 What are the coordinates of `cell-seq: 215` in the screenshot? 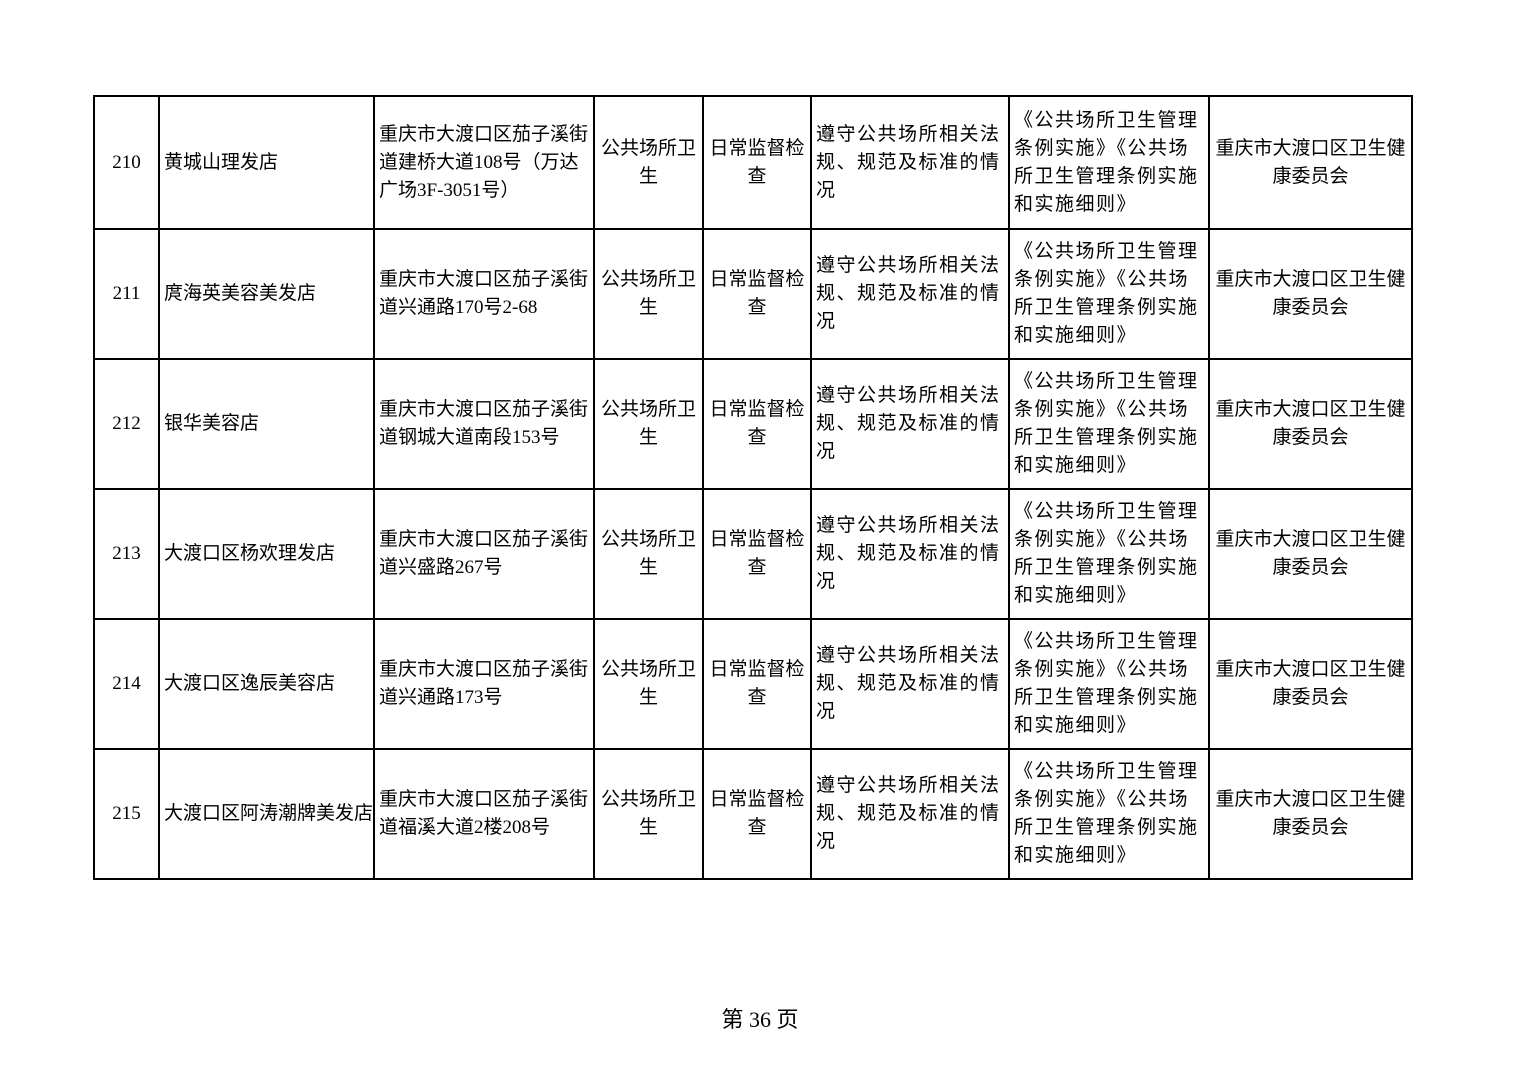 It's located at (126, 814).